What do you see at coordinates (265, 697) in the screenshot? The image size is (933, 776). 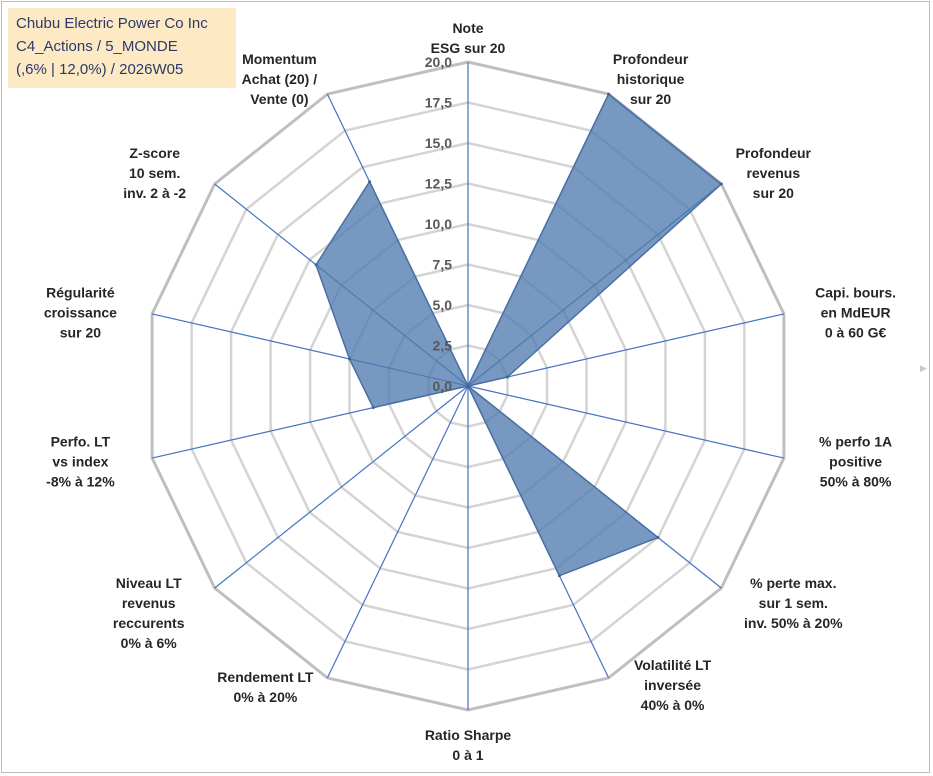 I see `axis-label-8-line-1: 0% à 20%` at bounding box center [265, 697].